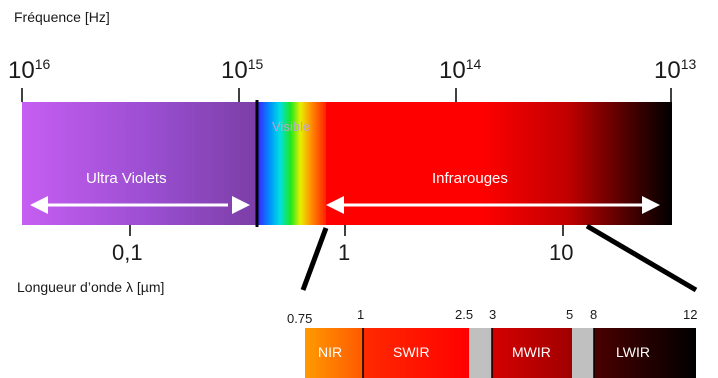 This screenshot has width=718, height=378. What do you see at coordinates (675, 70) in the screenshot?
I see `freq-tick-label: 1013` at bounding box center [675, 70].